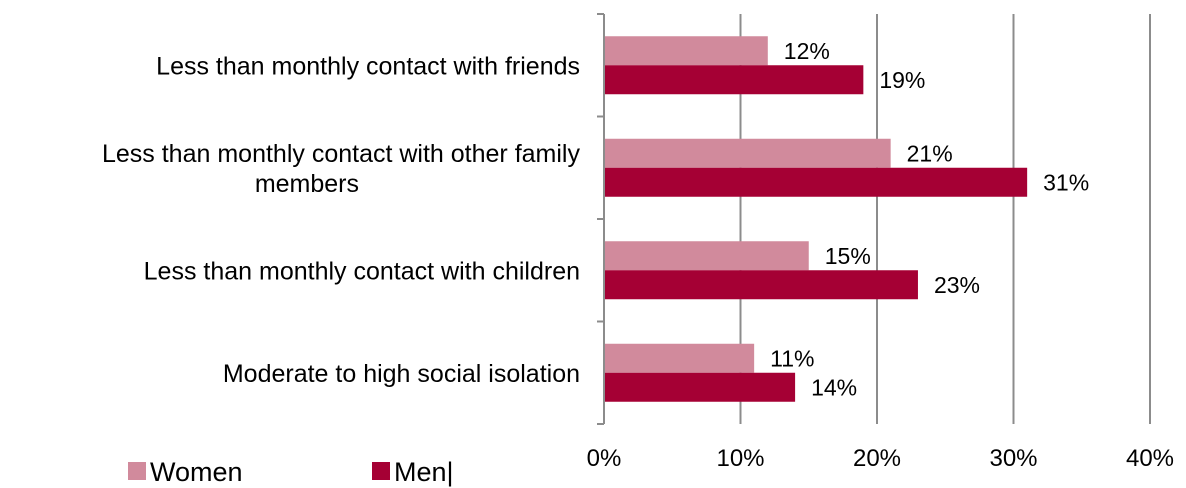 This screenshot has height=488, width=1186. Describe the element at coordinates (137, 471) in the screenshot. I see `legend-swatch-women` at that location.